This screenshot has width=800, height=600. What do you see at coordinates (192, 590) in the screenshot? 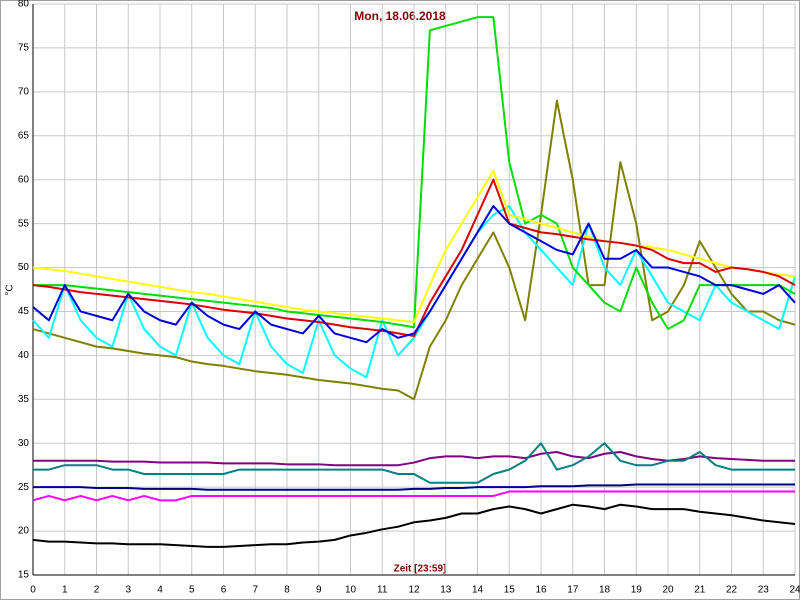
I see `x-tick-label: 5` at bounding box center [192, 590].